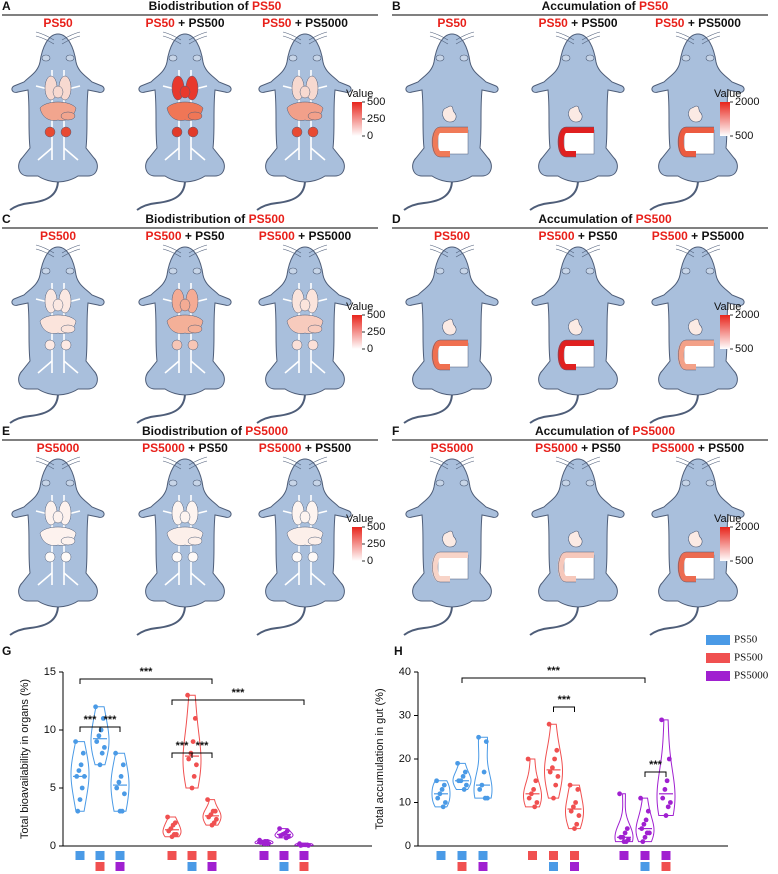 This screenshot has width=778, height=874. What do you see at coordinates (586, 219) in the screenshot?
I see `title-text: Accumulation of` at bounding box center [586, 219].